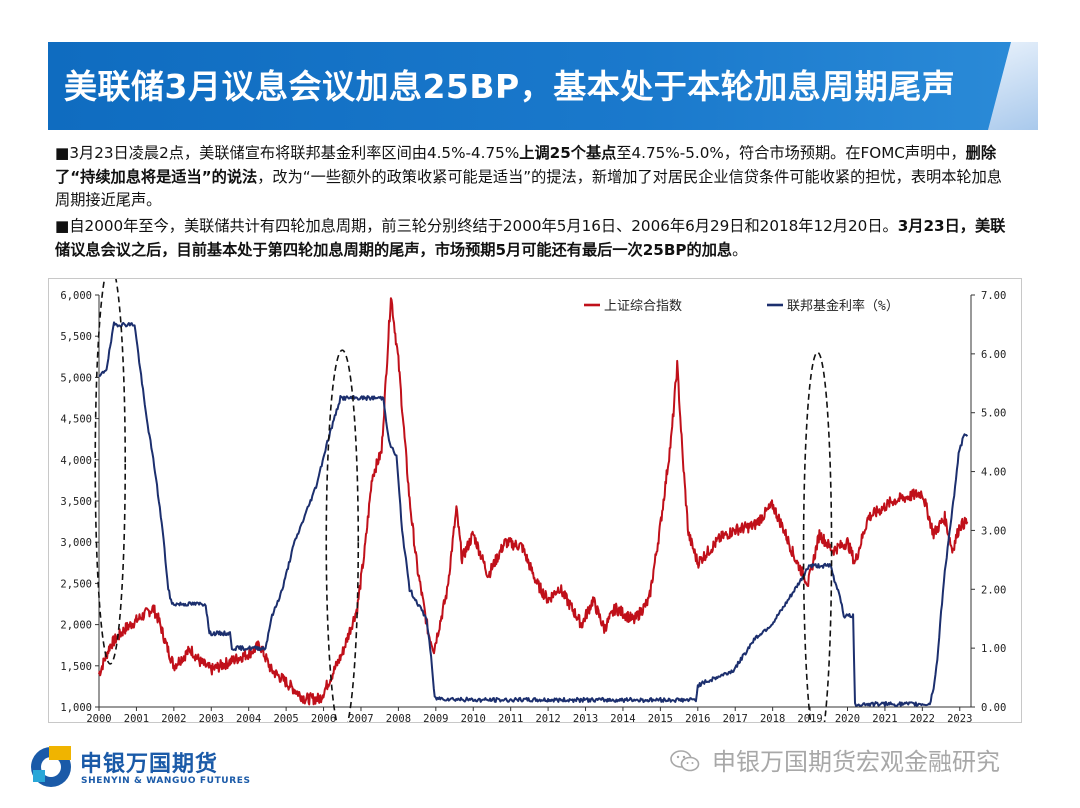  Describe the element at coordinates (510, 717) in the screenshot. I see `x-tick-label: 2011` at that location.